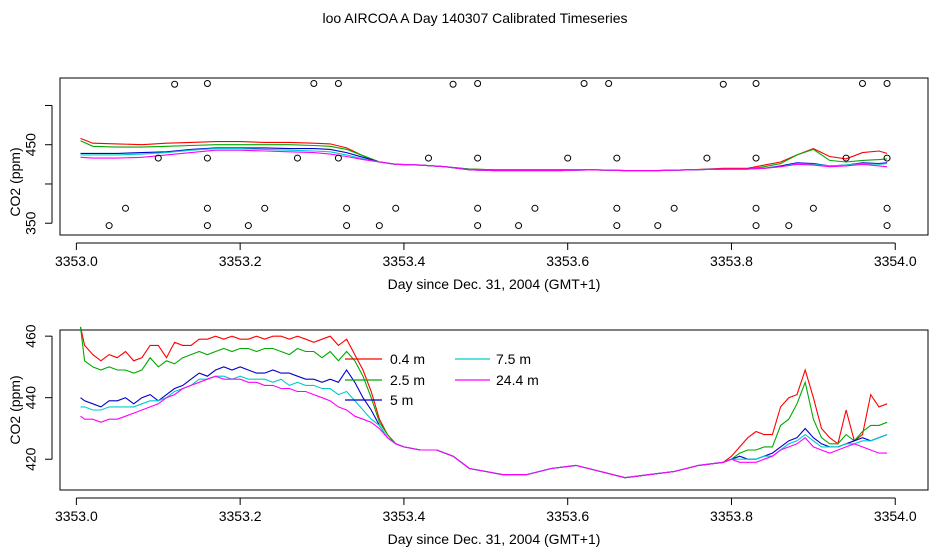  I want to click on bottom-x-tick-label: 3353.2, so click(240, 516).